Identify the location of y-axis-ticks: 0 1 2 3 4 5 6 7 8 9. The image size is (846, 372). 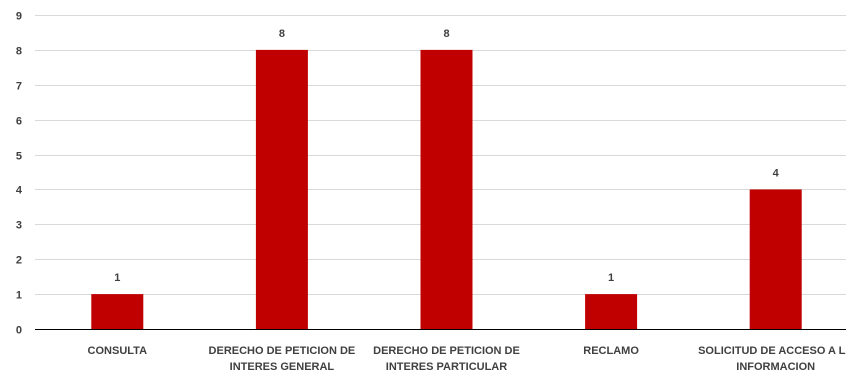
(19, 174).